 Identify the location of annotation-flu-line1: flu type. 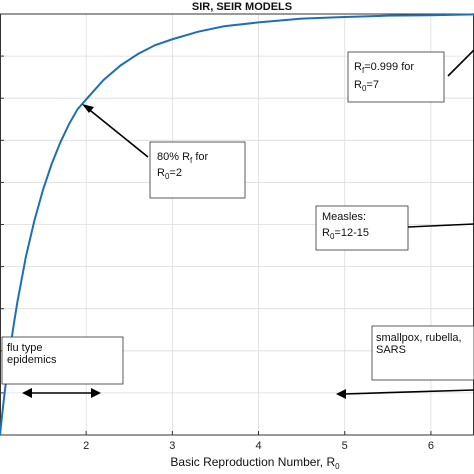
(24, 348).